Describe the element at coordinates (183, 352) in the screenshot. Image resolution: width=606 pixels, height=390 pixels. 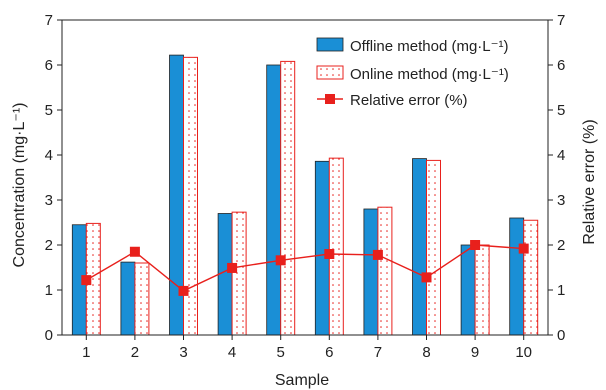
I see `x-tick-label-3: 3` at that location.